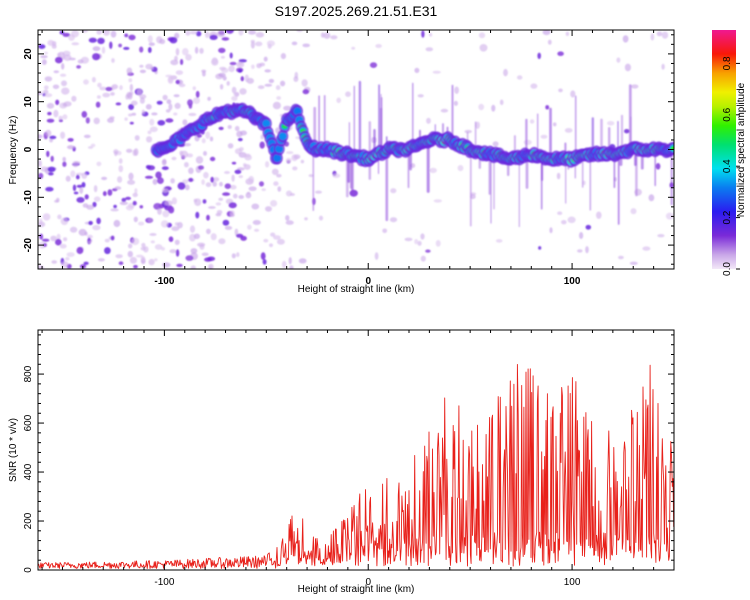 The height and width of the screenshot is (600, 750). Describe the element at coordinates (727, 63) in the screenshot. I see `colorbar-tick-label: 0.8` at that location.